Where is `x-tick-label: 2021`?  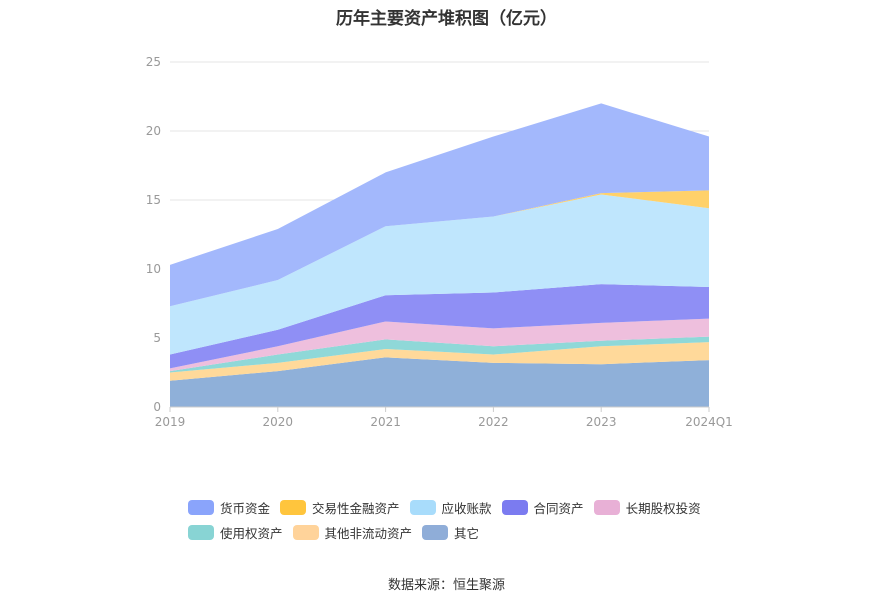
x-tick-label: 2021 is located at coordinates (385, 422).